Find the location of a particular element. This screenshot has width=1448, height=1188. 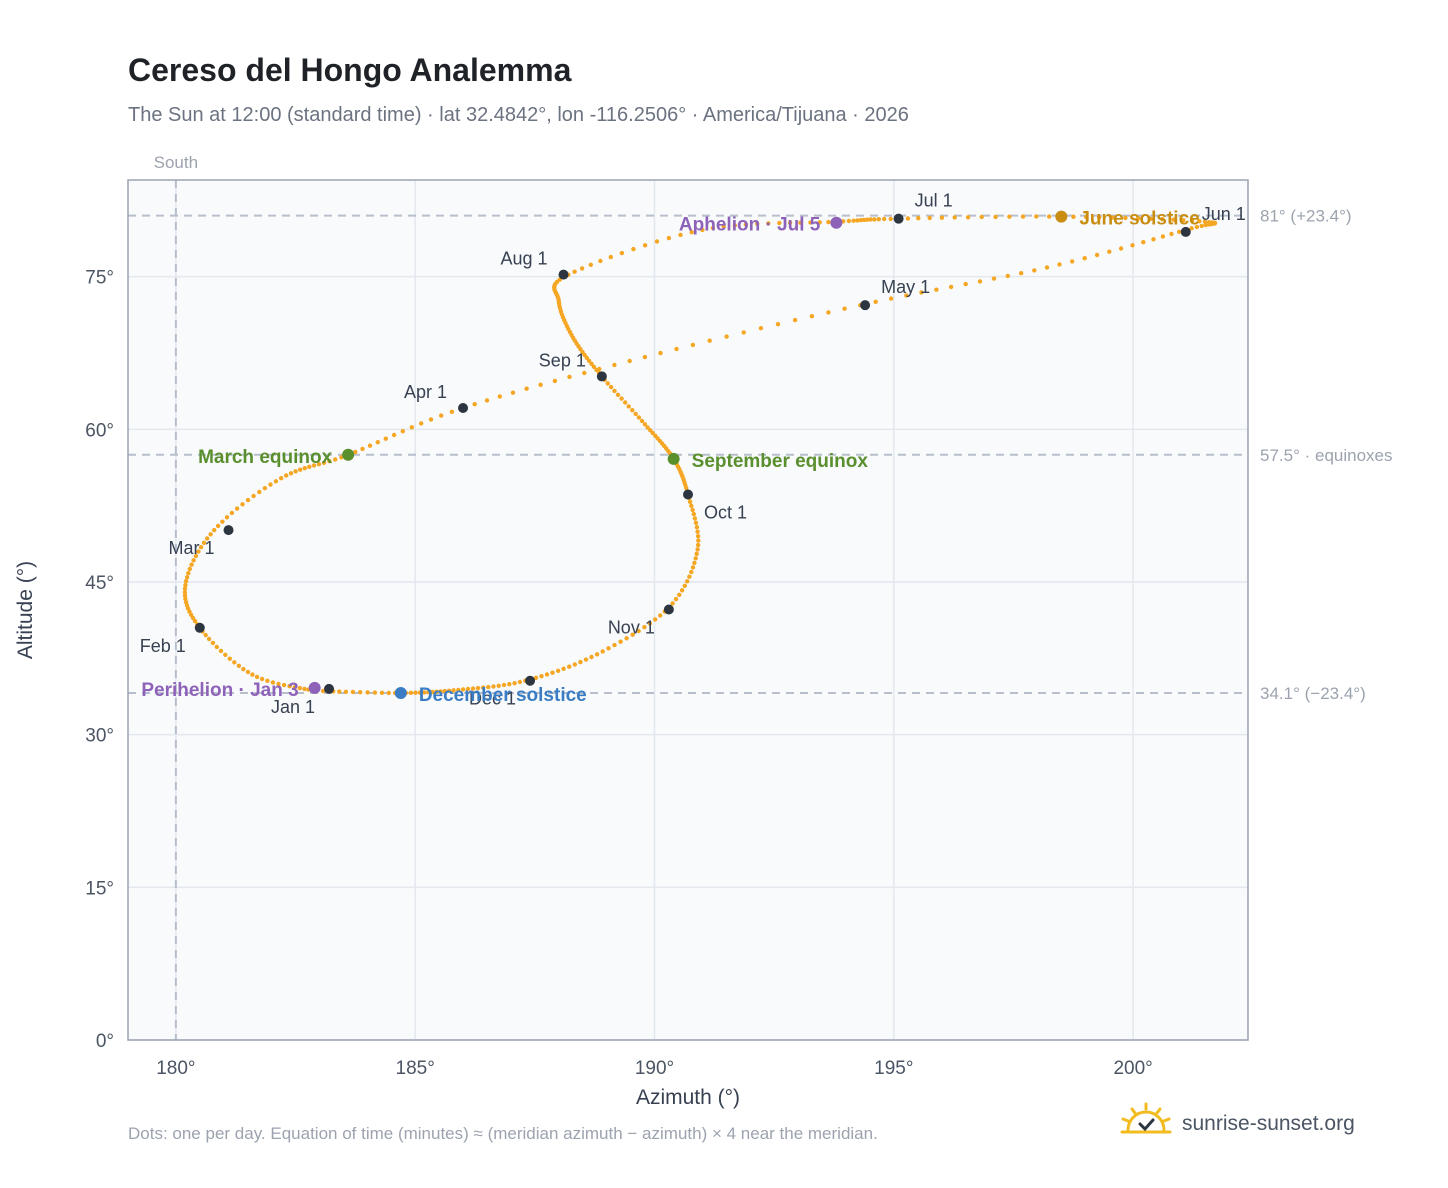

south-label: South is located at coordinates (176, 162).